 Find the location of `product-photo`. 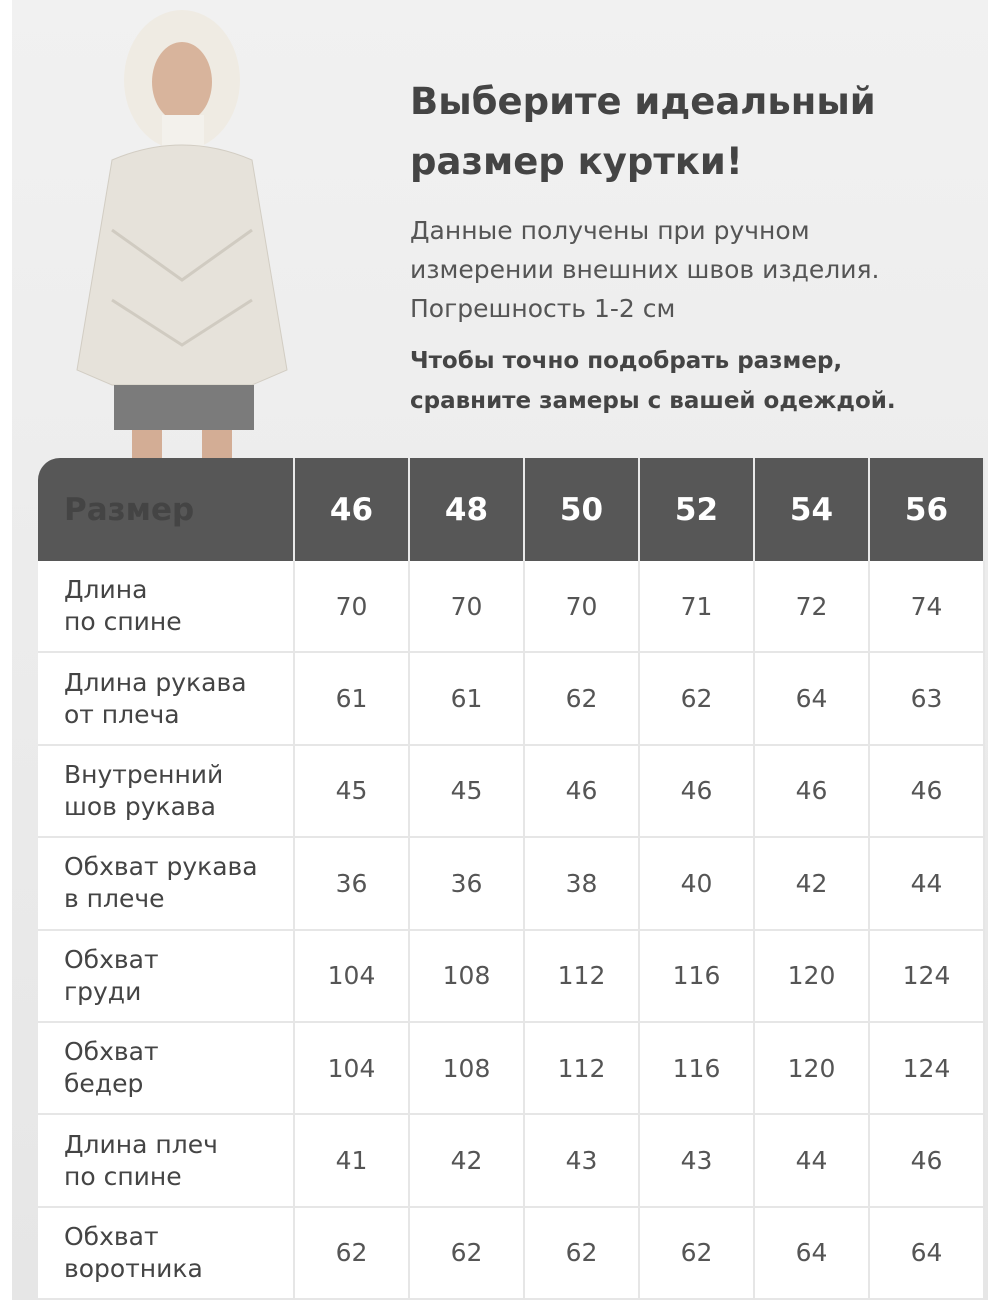

product-photo is located at coordinates (182, 235).